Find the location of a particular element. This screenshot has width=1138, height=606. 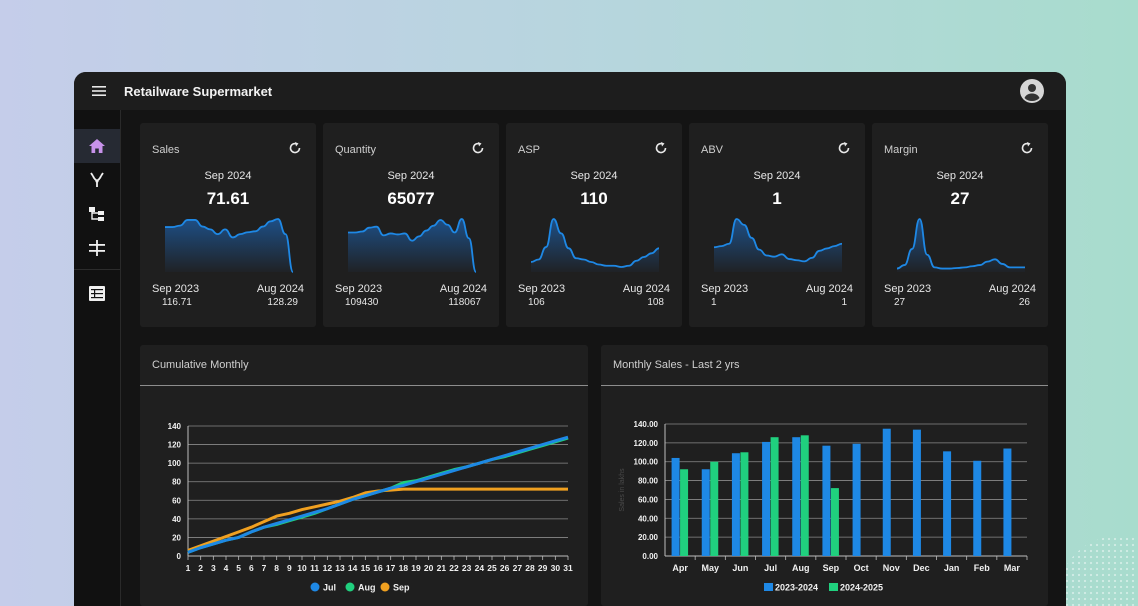

kpi-left-footer: Sep 2023 109430 is located at coordinates (358, 295).